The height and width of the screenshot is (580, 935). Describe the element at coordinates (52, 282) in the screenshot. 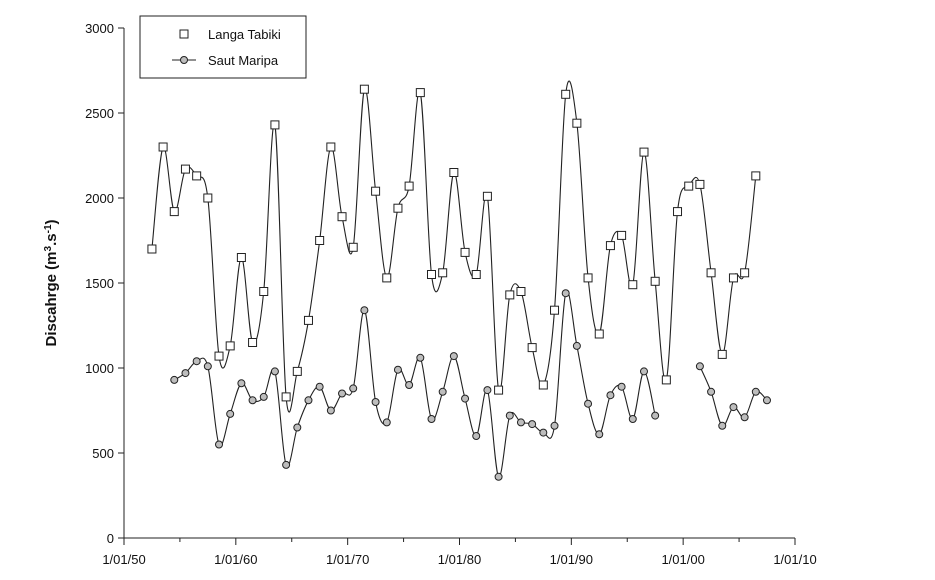

I see `y-axis-label: Discahrge (m3.s-1)` at that location.